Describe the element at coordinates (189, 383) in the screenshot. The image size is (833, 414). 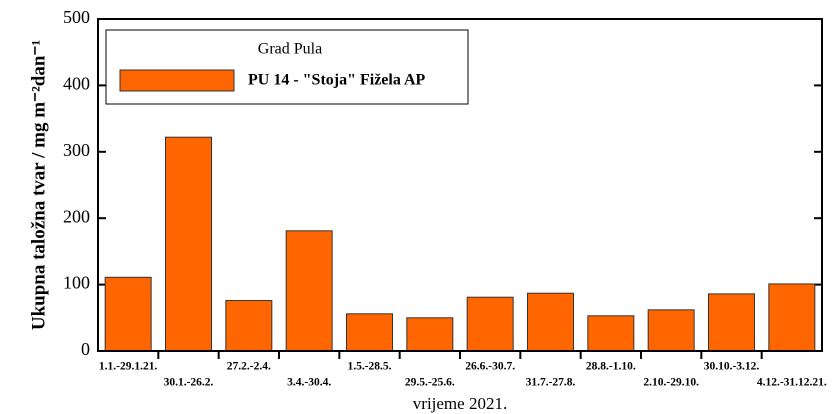
I see `x-tick-label: 30.1.-26.2.` at that location.